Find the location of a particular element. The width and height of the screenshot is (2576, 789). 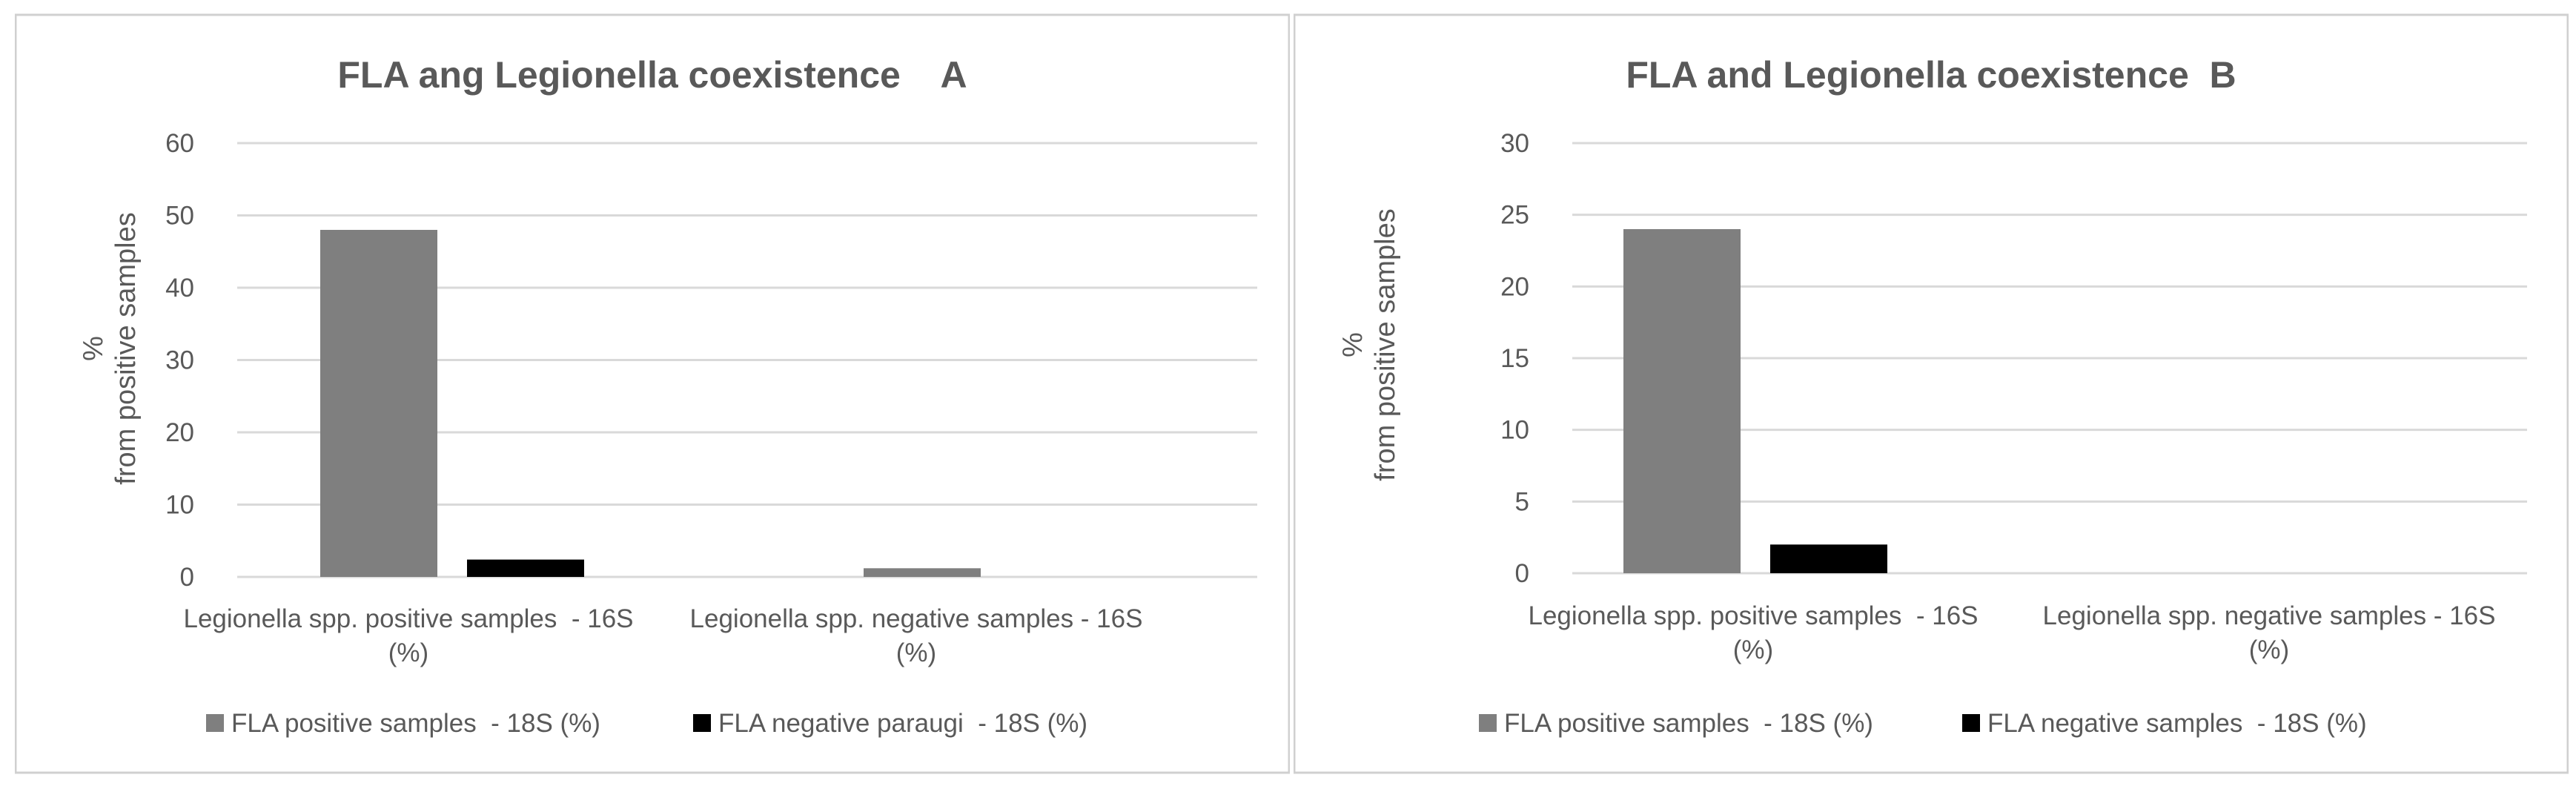

chart-b-title: FLA and Legionella coexistence B is located at coordinates (1931, 75).